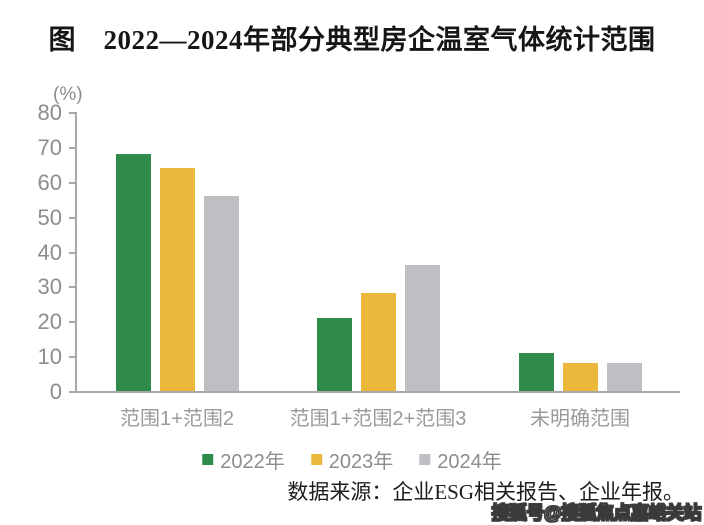 The height and width of the screenshot is (525, 704). Describe the element at coordinates (596, 512) in the screenshot. I see `watermark: 搜狐号@搜狐焦点嘉峪关站` at that location.